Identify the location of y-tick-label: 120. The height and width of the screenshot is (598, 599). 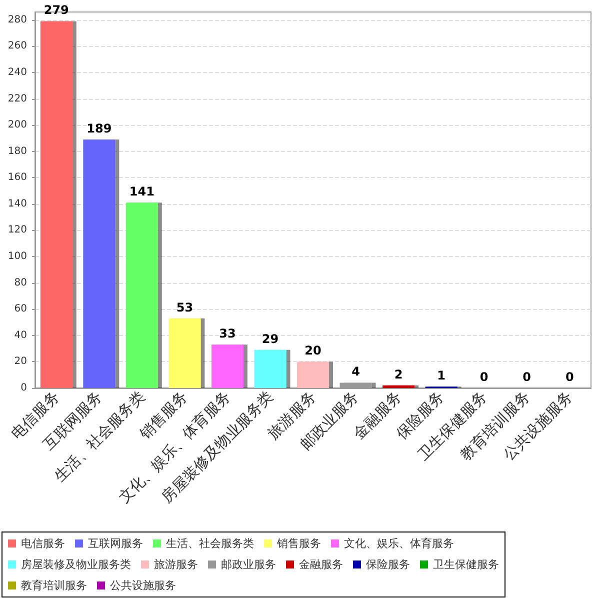
(17, 230).